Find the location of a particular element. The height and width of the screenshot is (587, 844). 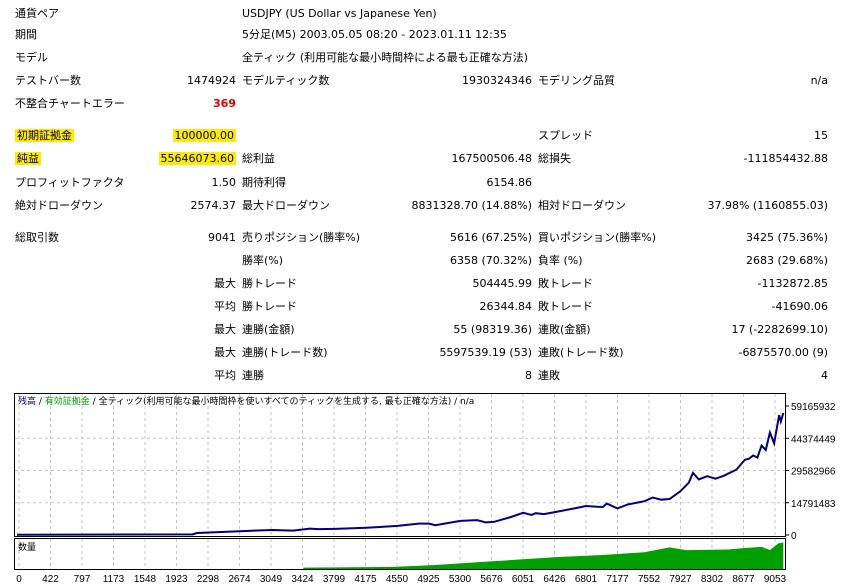

report-value: n/a is located at coordinates (819, 80).